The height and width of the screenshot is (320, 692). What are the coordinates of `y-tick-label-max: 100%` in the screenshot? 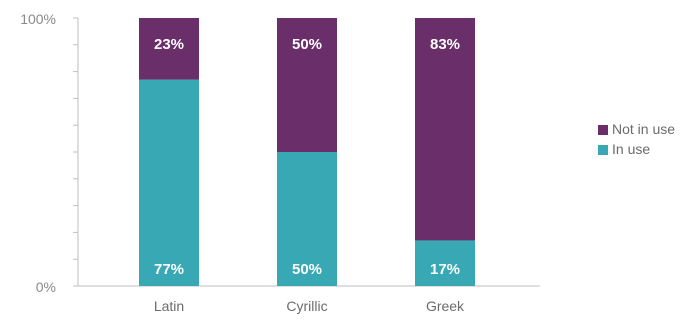 It's located at (38, 19).